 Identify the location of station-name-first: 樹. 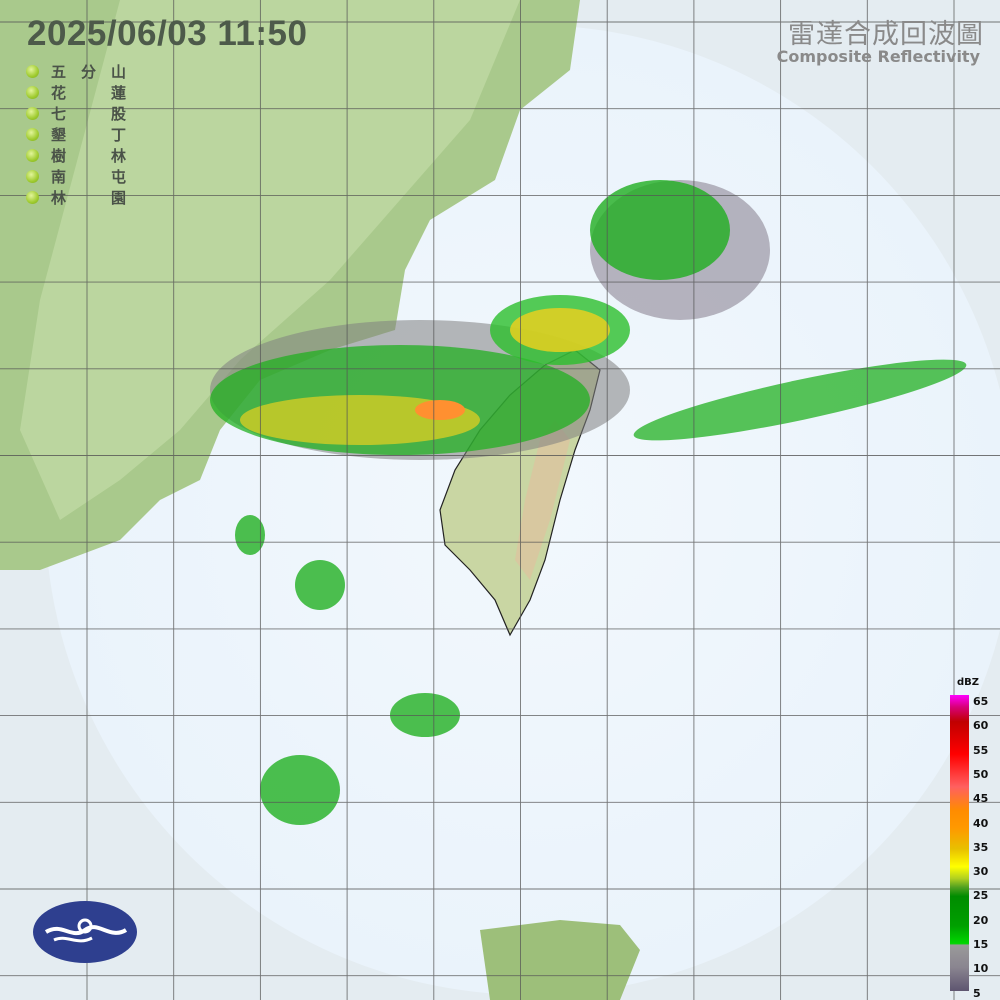
(59, 156).